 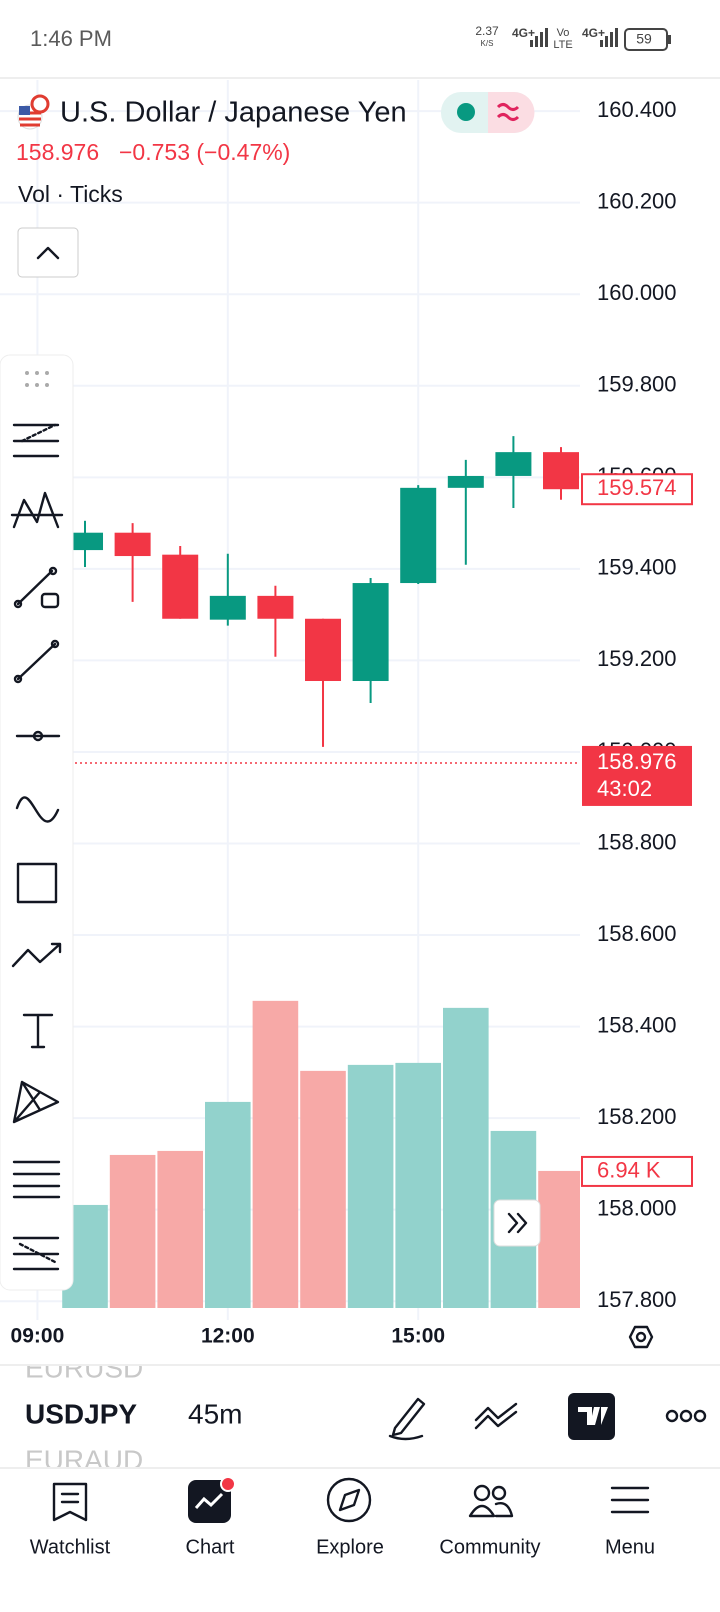 I want to click on watchlist-icon, so click(x=70, y=1502).